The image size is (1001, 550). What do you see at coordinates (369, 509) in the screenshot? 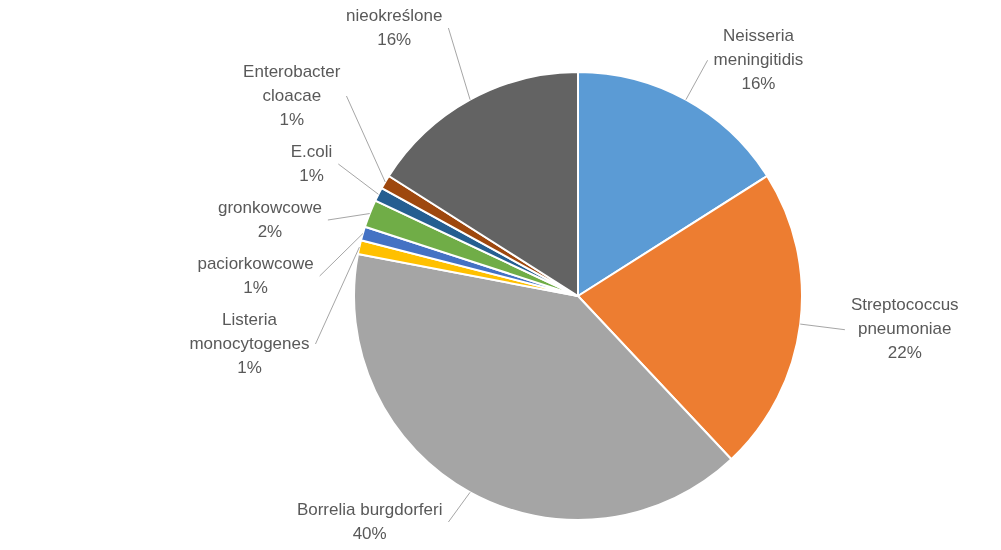
I see `slice-label: Borrelia burgdorferi` at bounding box center [369, 509].